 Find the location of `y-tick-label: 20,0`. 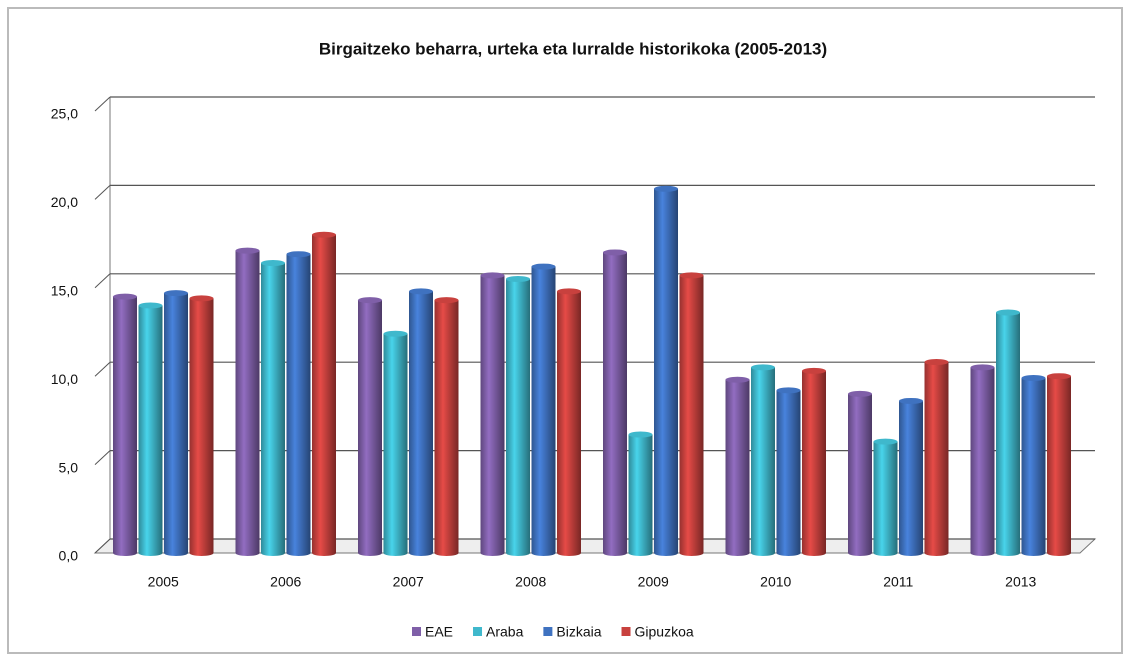

y-tick-label: 20,0 is located at coordinates (64, 202).